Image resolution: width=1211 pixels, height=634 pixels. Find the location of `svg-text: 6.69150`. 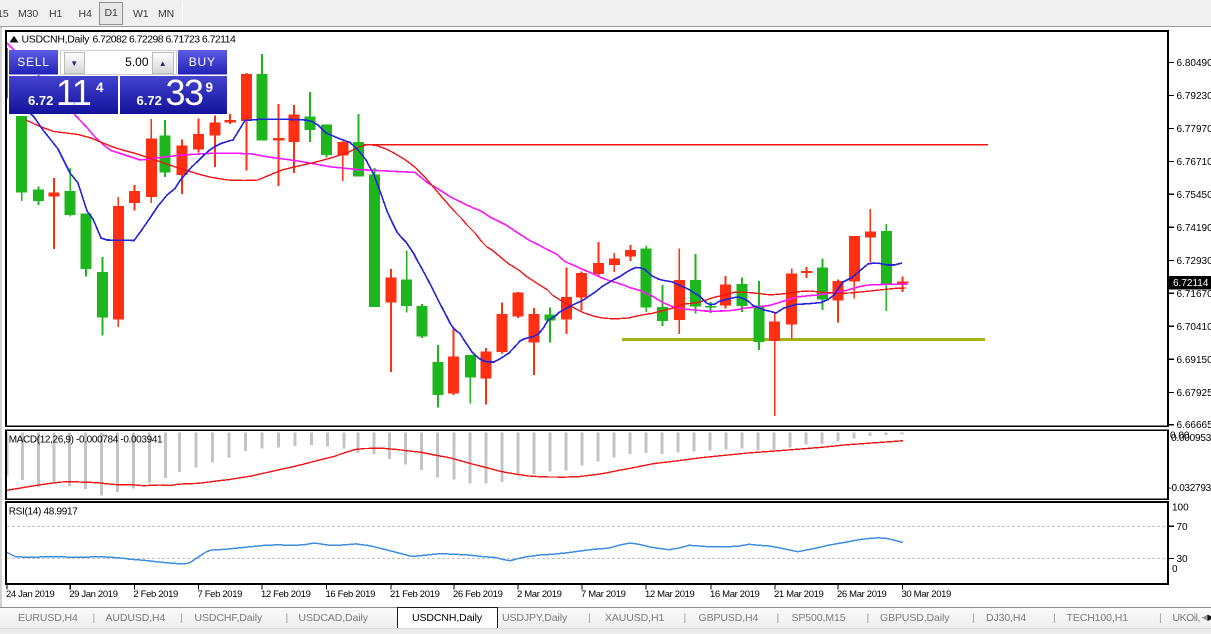

svg-text: 6.69150 is located at coordinates (1194, 360).